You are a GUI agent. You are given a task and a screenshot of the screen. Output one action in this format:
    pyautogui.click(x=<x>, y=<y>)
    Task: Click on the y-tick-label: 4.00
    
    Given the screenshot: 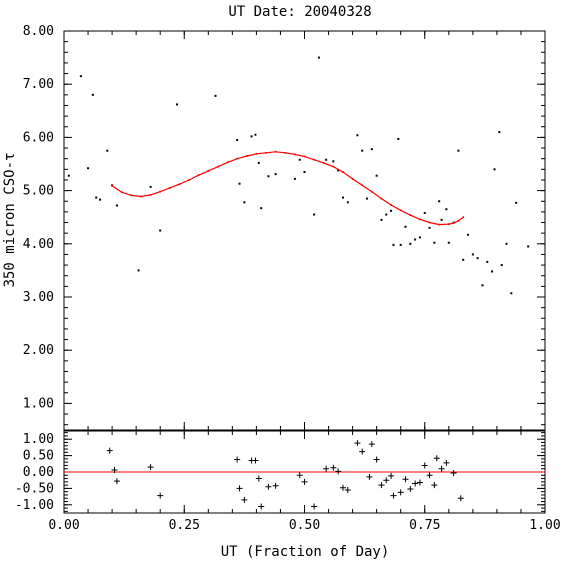 What is the action you would take?
    pyautogui.click(x=38, y=244)
    